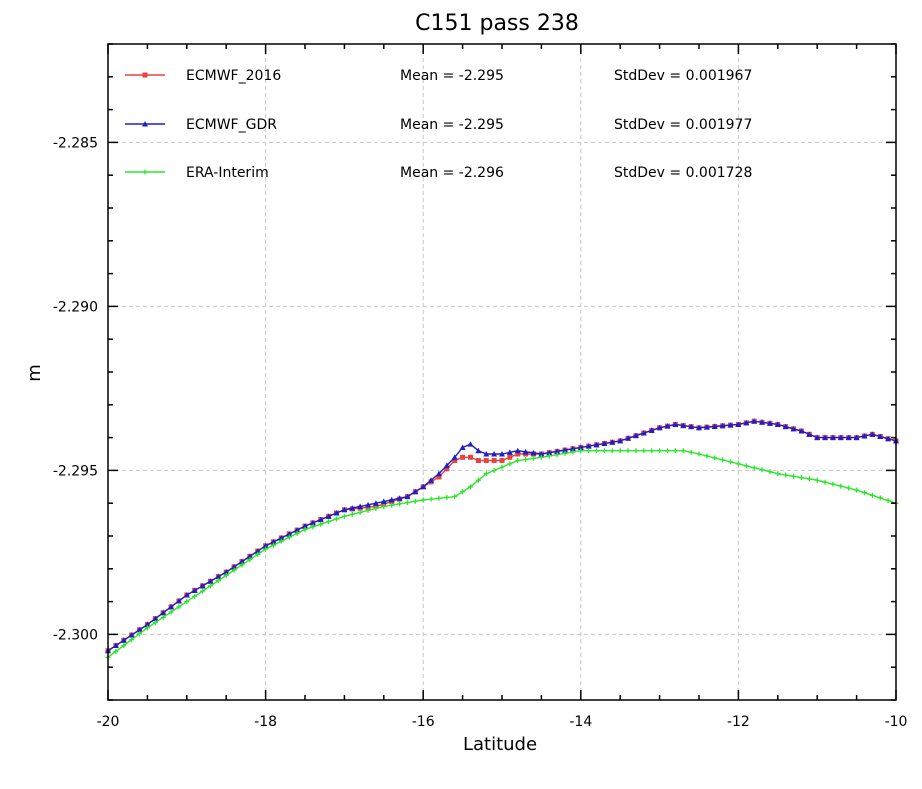 The height and width of the screenshot is (789, 922). What do you see at coordinates (265, 722) in the screenshot?
I see `x-tick-label: -18` at bounding box center [265, 722].